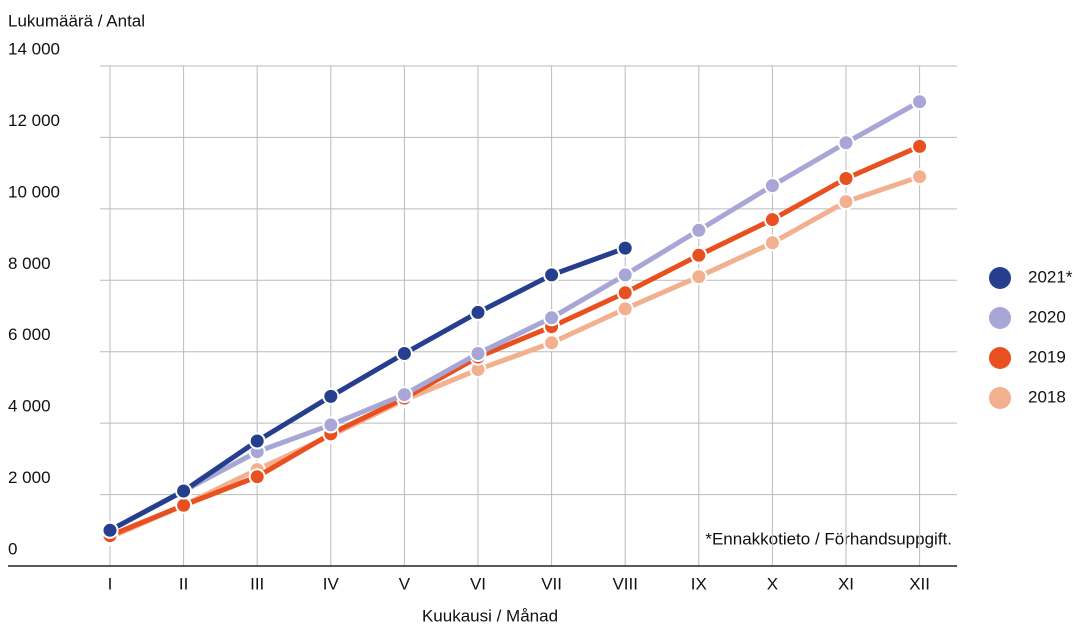  What do you see at coordinates (110, 583) in the screenshot?
I see `x-tick-label: I` at bounding box center [110, 583].